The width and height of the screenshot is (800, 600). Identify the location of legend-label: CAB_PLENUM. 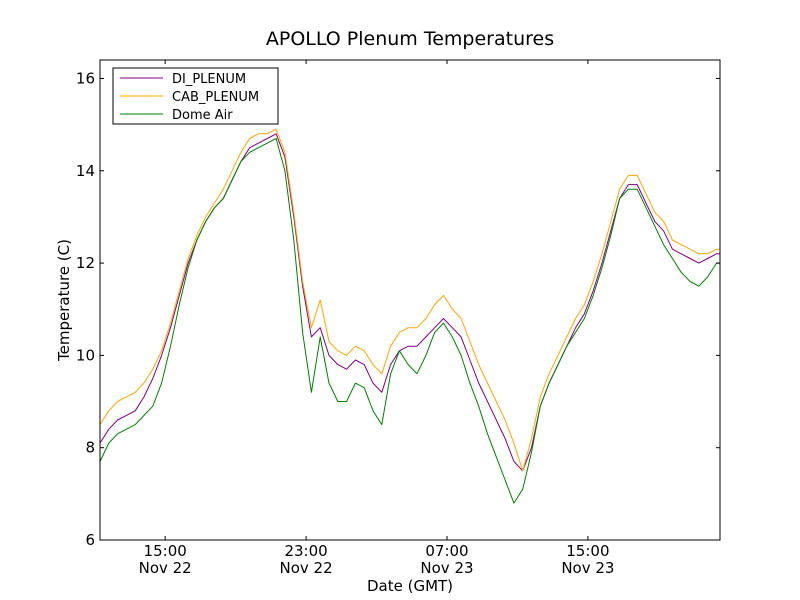
(215, 97).